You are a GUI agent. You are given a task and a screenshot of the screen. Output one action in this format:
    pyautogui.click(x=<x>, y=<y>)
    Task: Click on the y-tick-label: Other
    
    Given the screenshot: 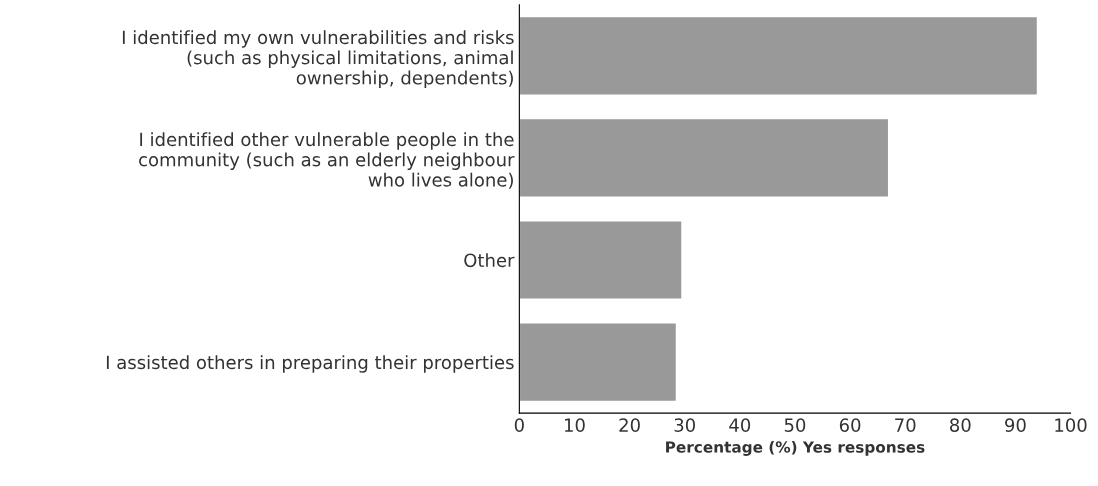 What is the action you would take?
    pyautogui.click(x=489, y=260)
    